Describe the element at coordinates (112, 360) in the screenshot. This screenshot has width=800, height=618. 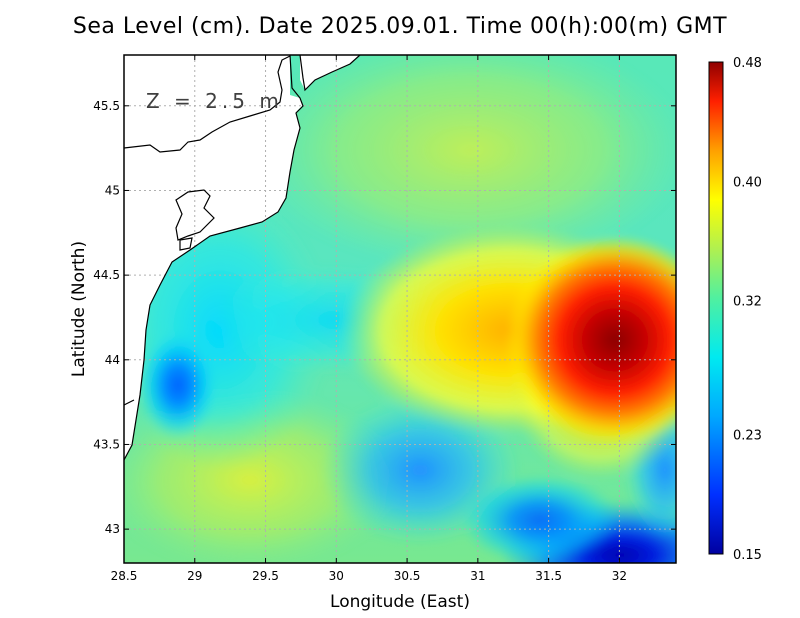
I see `y-tick-label: 44` at that location.